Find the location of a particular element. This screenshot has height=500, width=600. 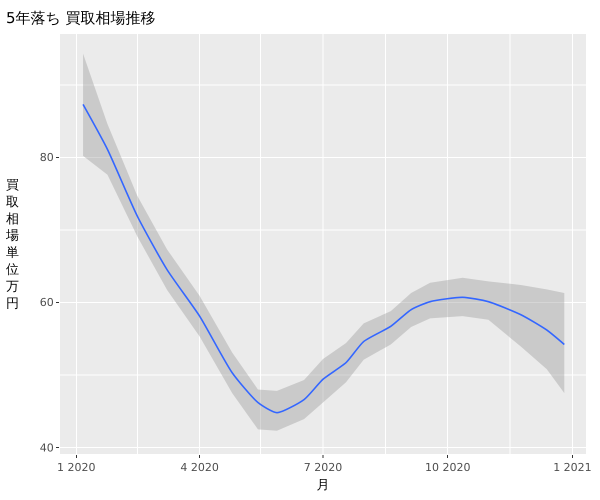

y-tick-label: 60 is located at coordinates (47, 303).